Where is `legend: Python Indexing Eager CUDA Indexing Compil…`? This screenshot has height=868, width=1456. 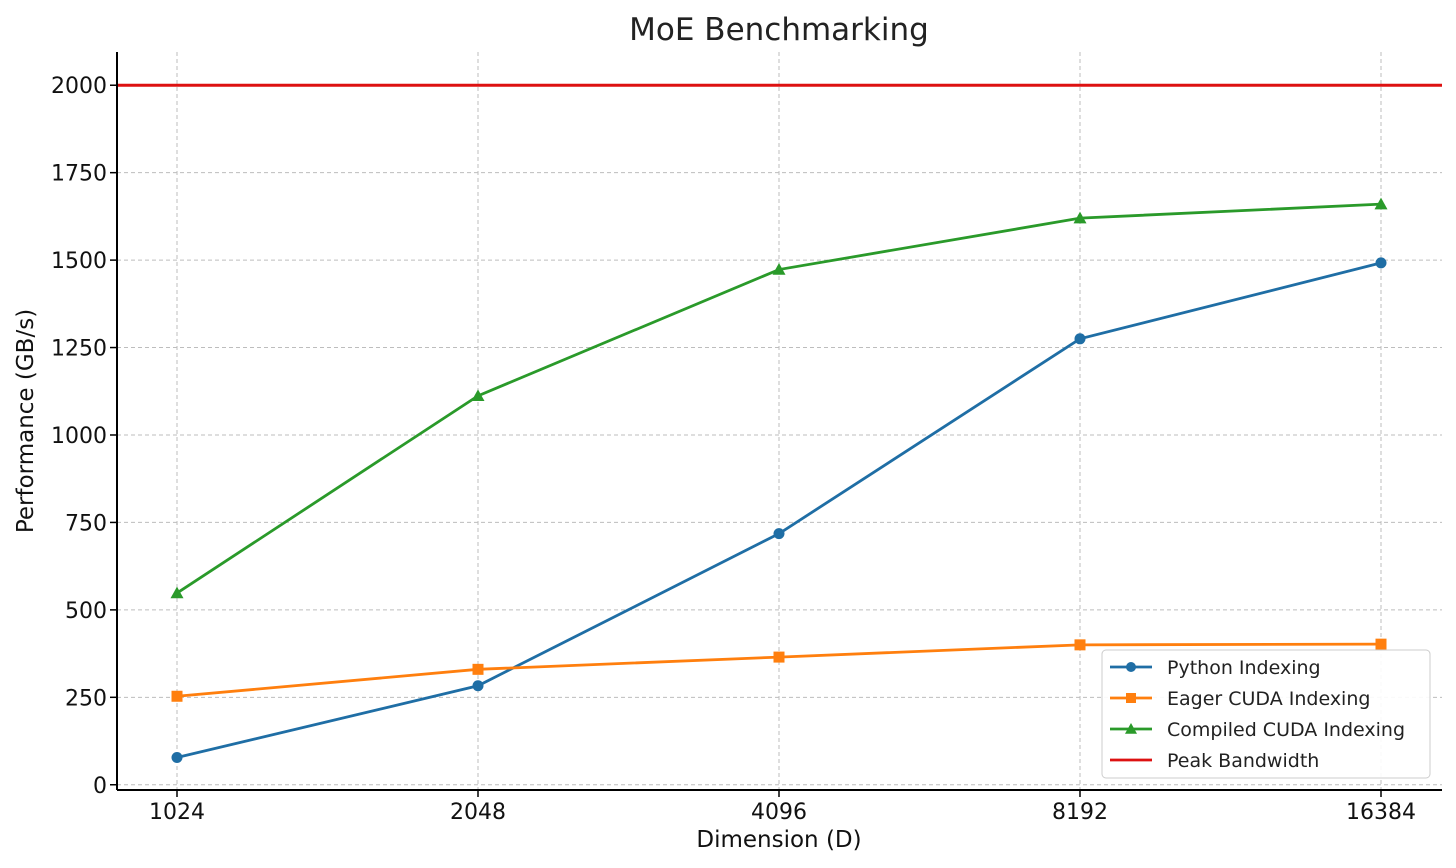
legend: Python Indexing Eager CUDA Indexing Compil… is located at coordinates (1266, 714).